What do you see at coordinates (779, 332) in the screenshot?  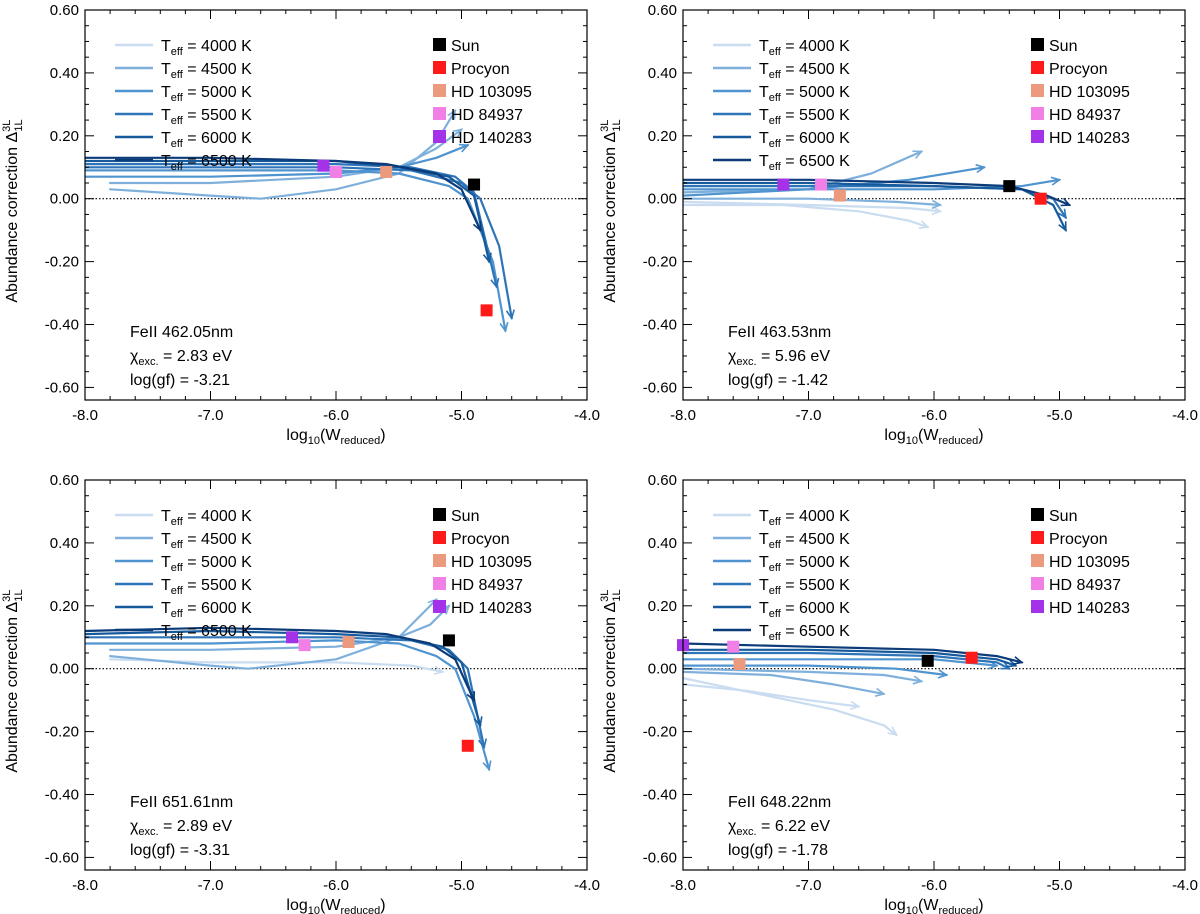 I see `annotation-line-id: FeII 463.53nm` at bounding box center [779, 332].